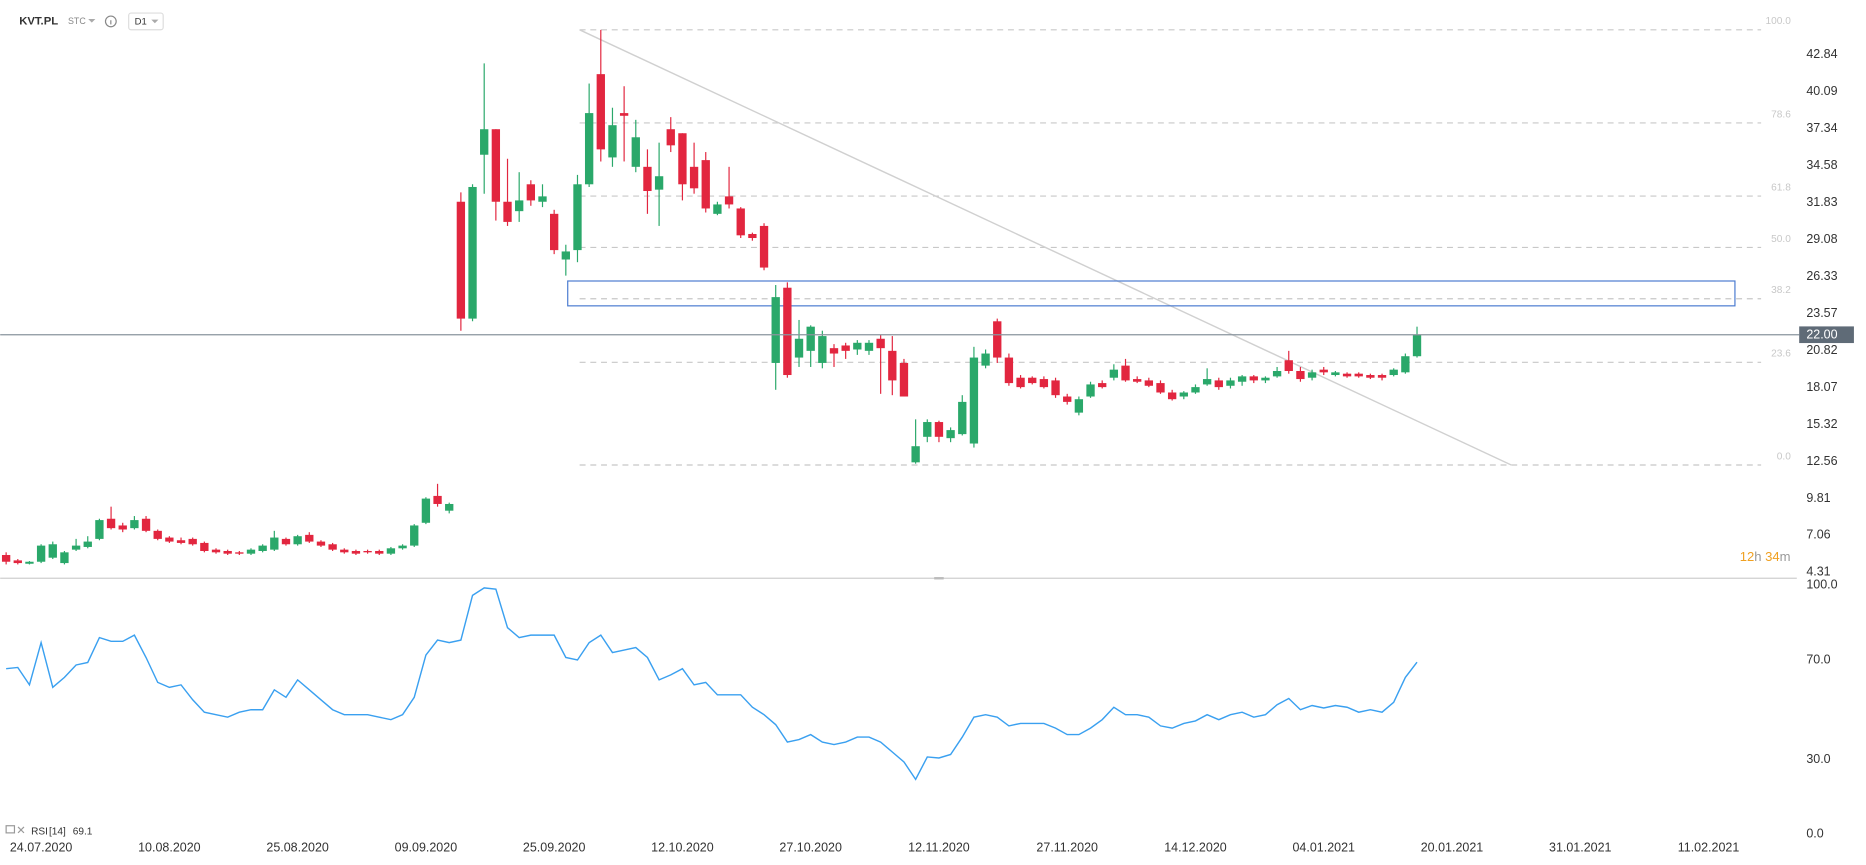 This screenshot has height=865, width=1866. Describe the element at coordinates (939, 848) in the screenshot. I see `x-tick-label: 12.11.2020` at that location.